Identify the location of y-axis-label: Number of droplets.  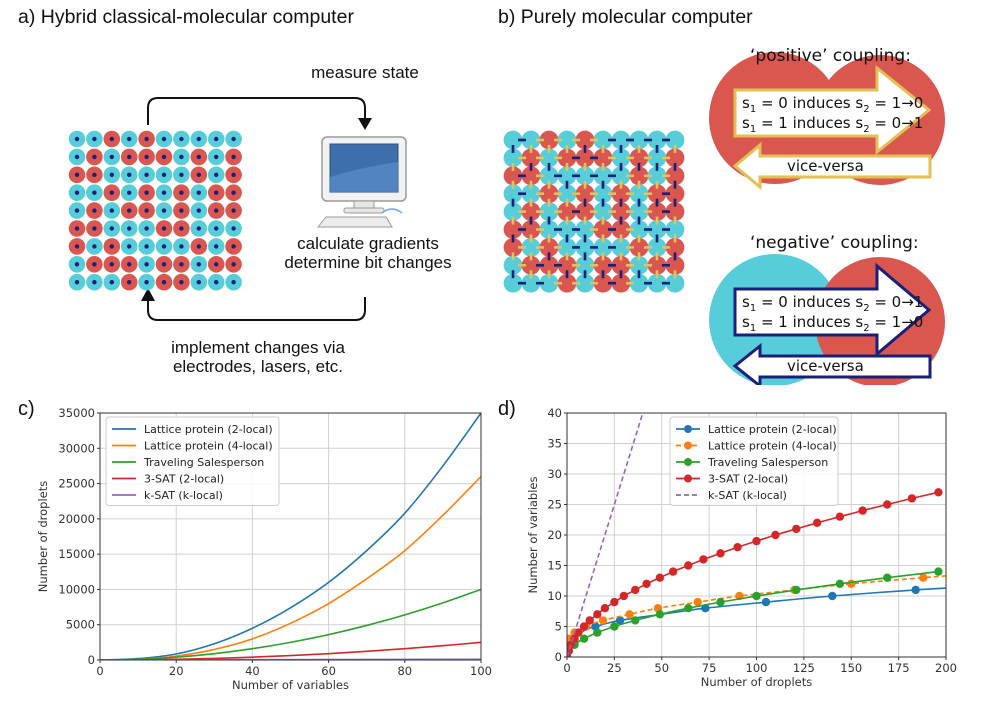
(43, 536).